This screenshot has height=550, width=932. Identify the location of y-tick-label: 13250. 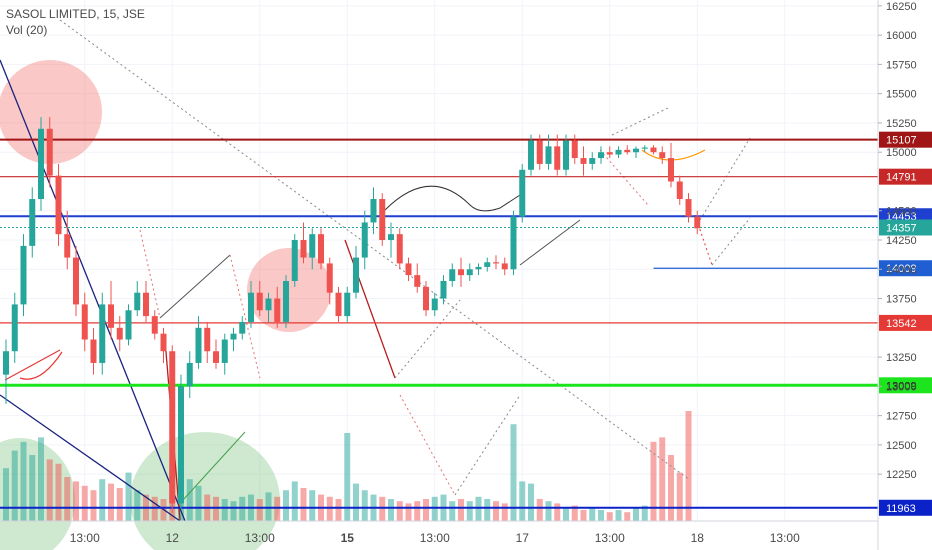
(901, 358).